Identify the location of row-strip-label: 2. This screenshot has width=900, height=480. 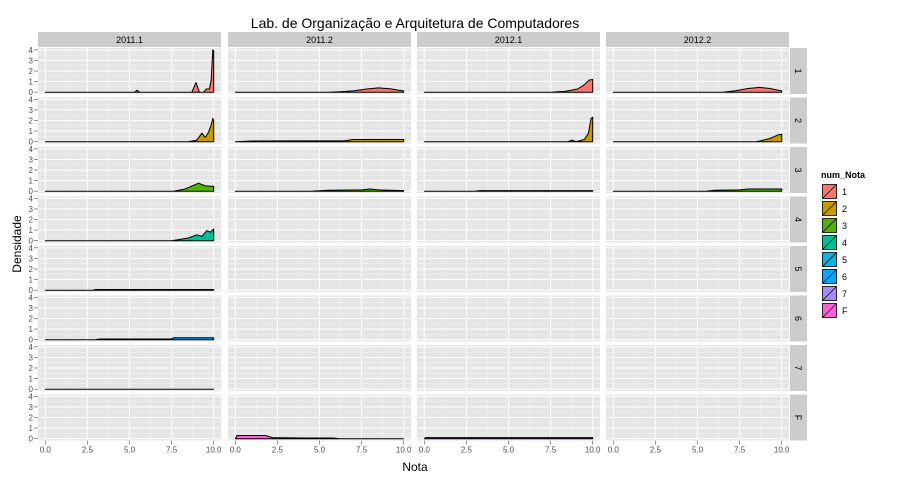
(798, 120).